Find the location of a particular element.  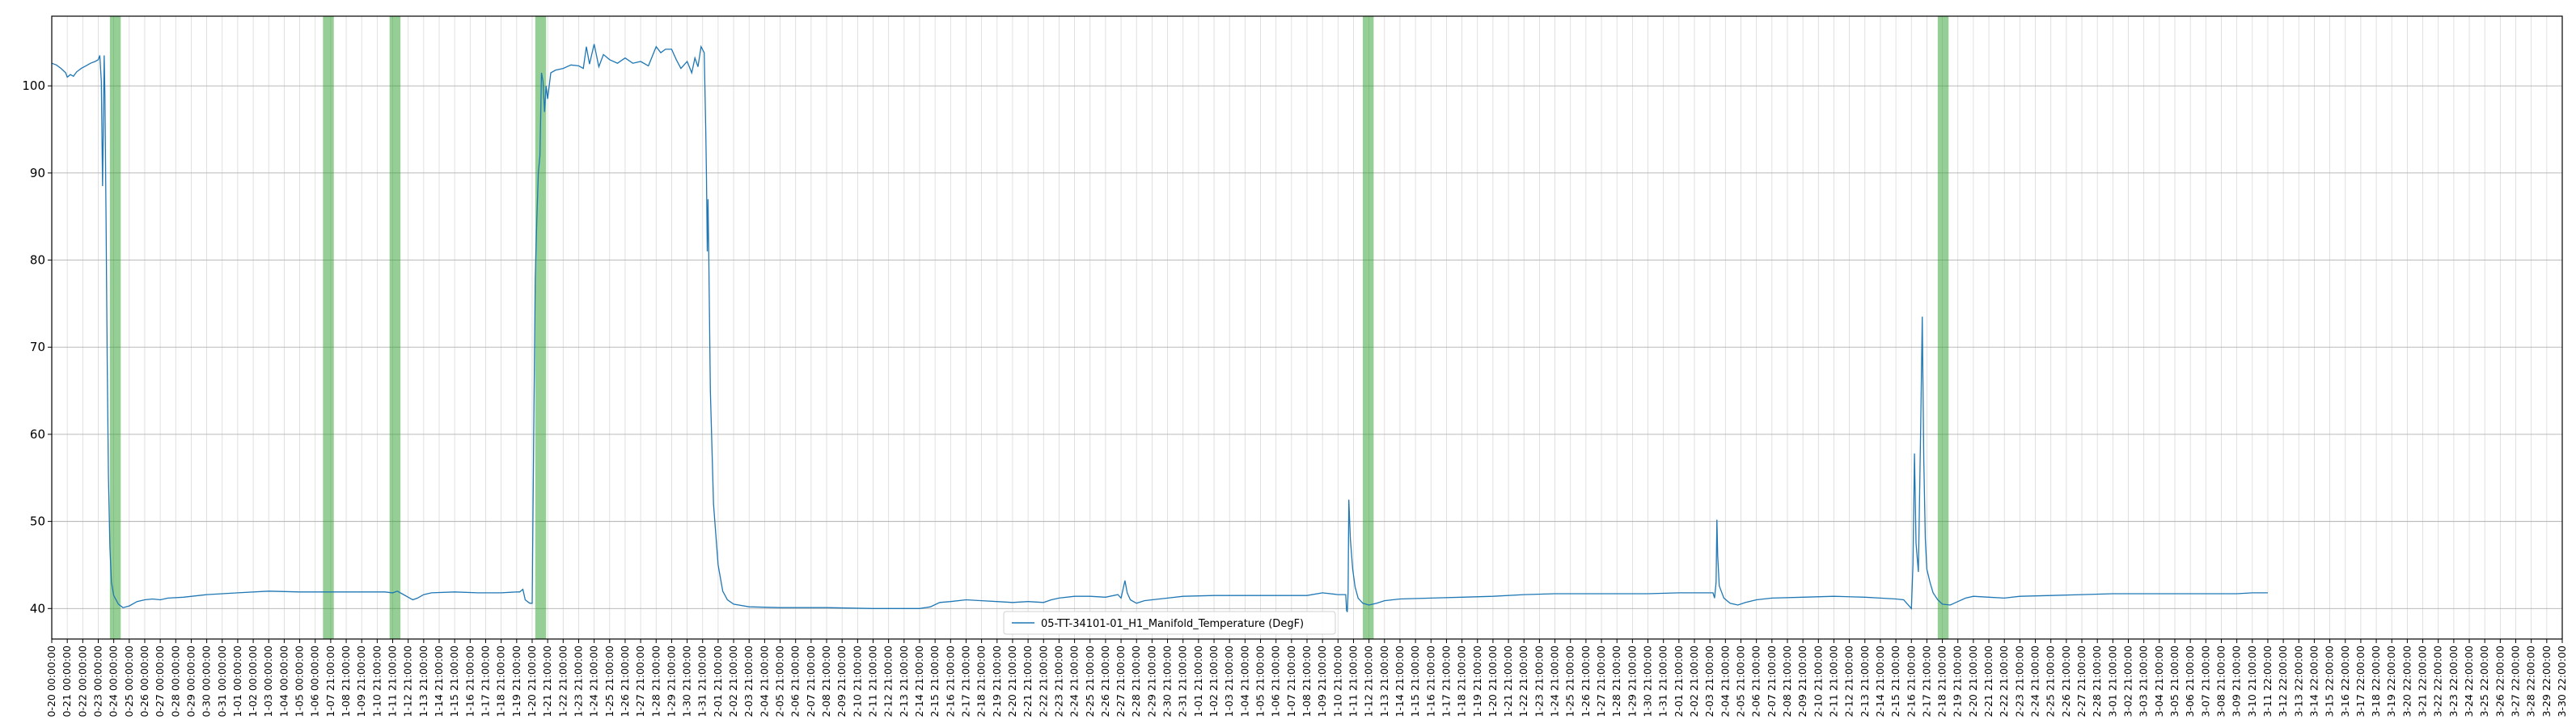

x-tick-label: 2-07 21:00:00 is located at coordinates (811, 681).